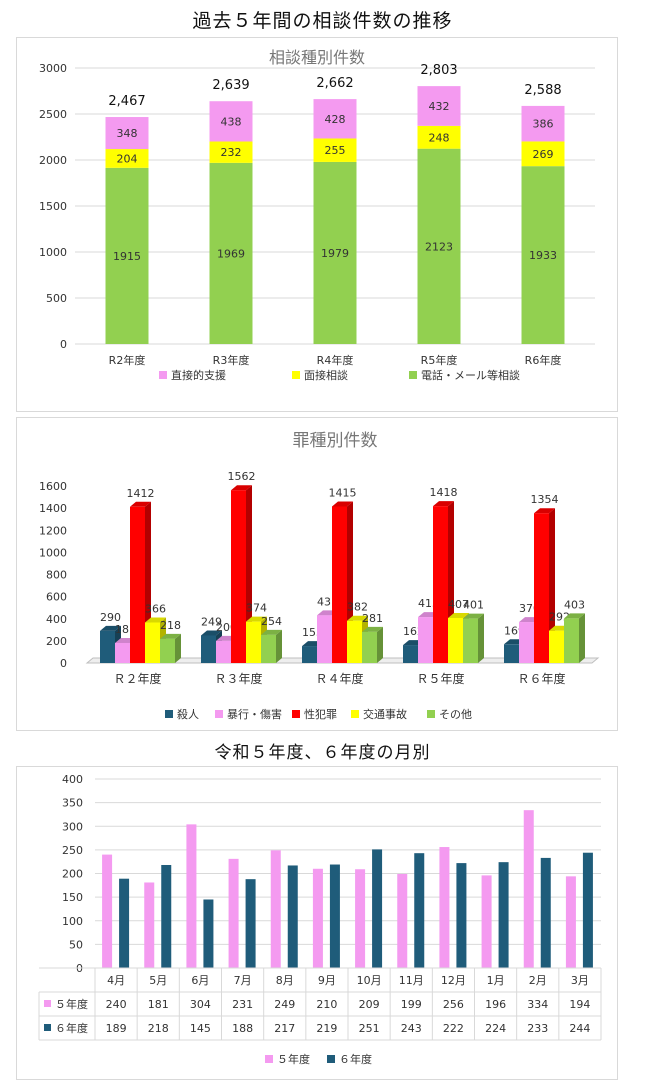 The width and height of the screenshot is (645, 1092). What do you see at coordinates (537, 1028) in the screenshot?
I see `table-cell: 233` at bounding box center [537, 1028].